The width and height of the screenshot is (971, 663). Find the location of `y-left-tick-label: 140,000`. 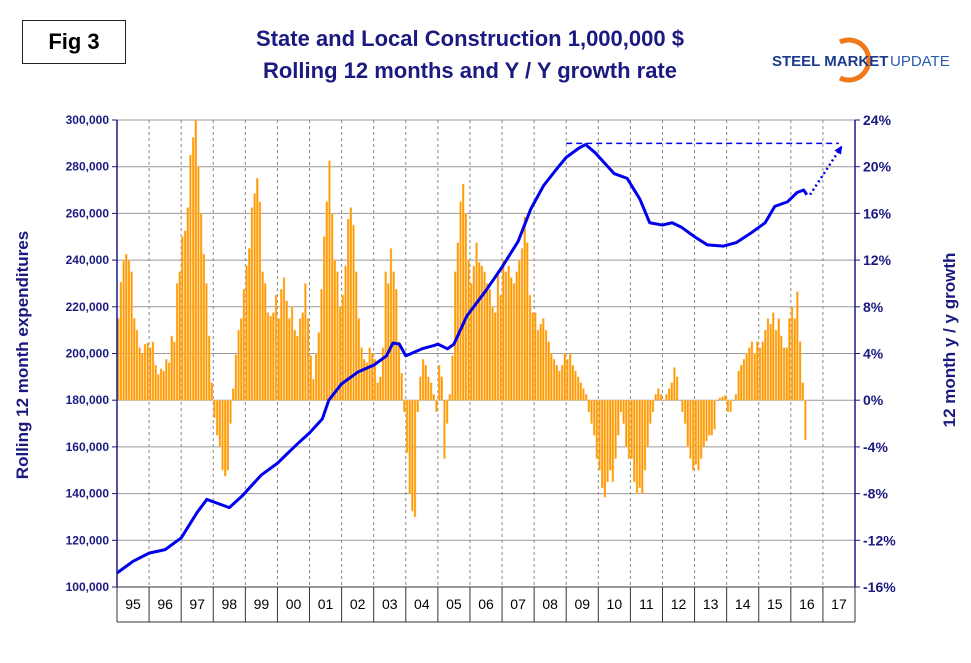

y-left-tick-label: 140,000 is located at coordinates (88, 494).